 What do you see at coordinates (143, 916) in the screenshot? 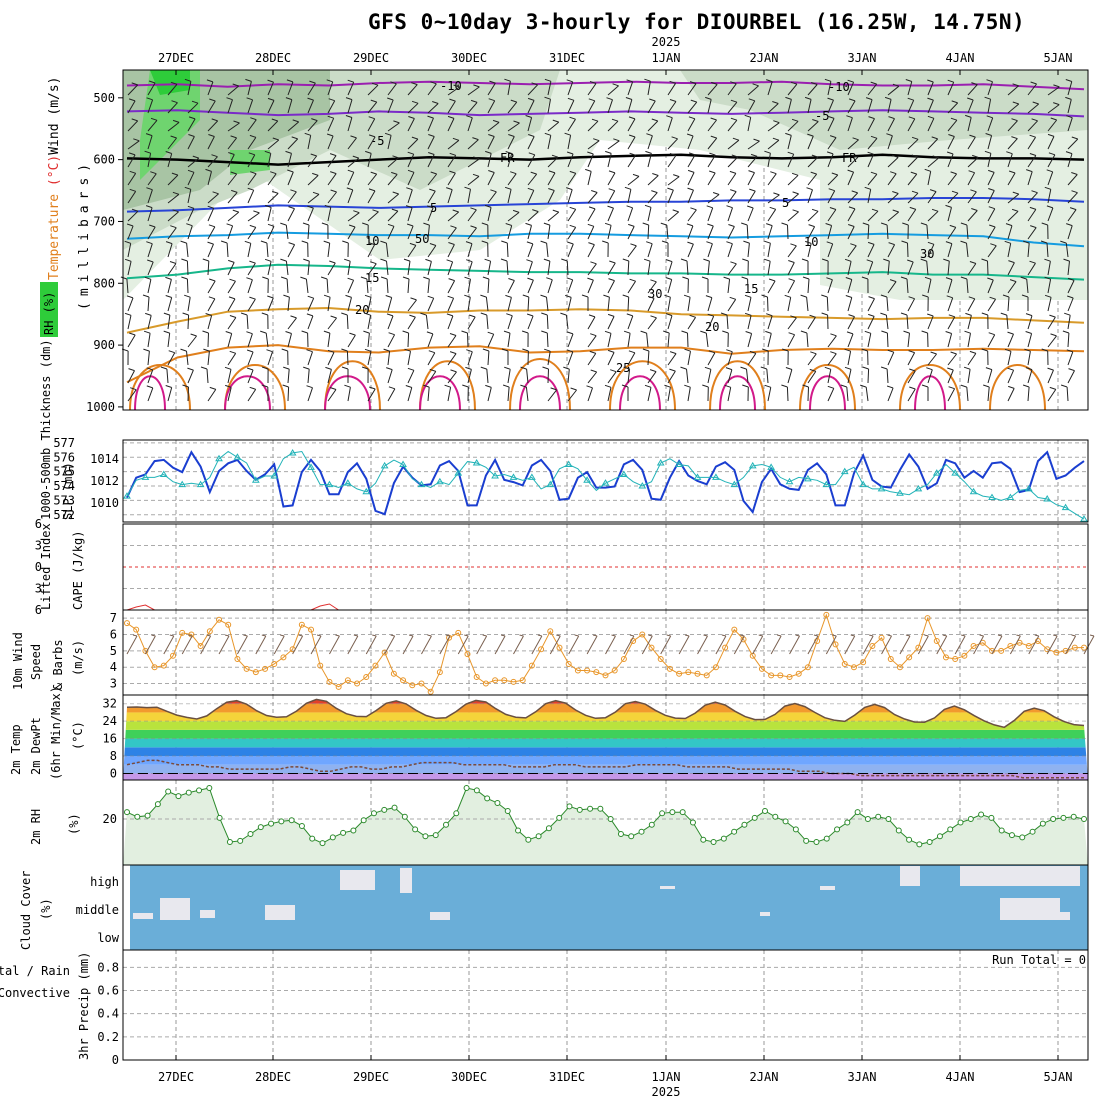
I see `cloud-gap` at bounding box center [143, 916].